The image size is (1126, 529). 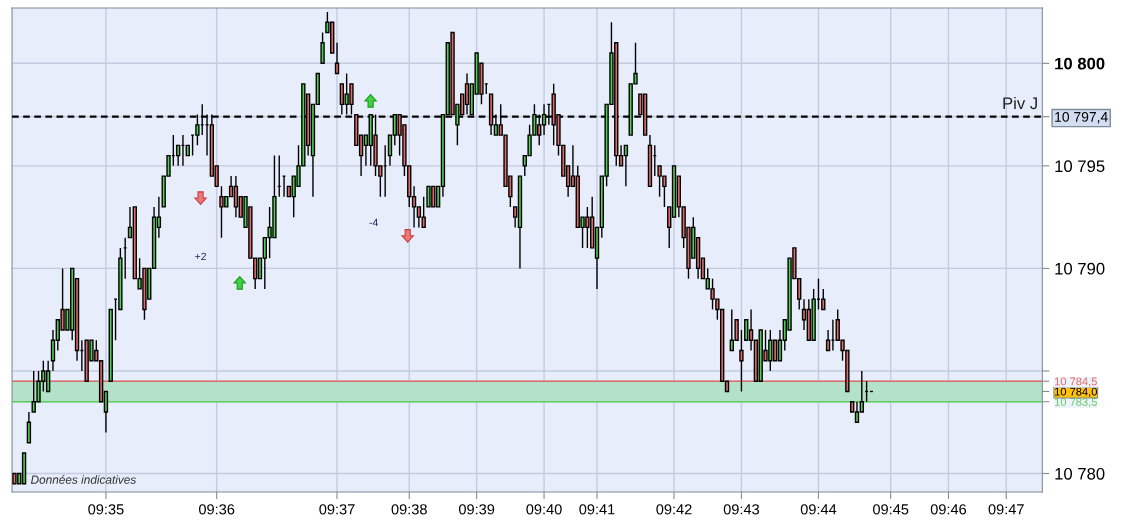 I want to click on y-tick-label: 10 795, so click(x=1080, y=166).